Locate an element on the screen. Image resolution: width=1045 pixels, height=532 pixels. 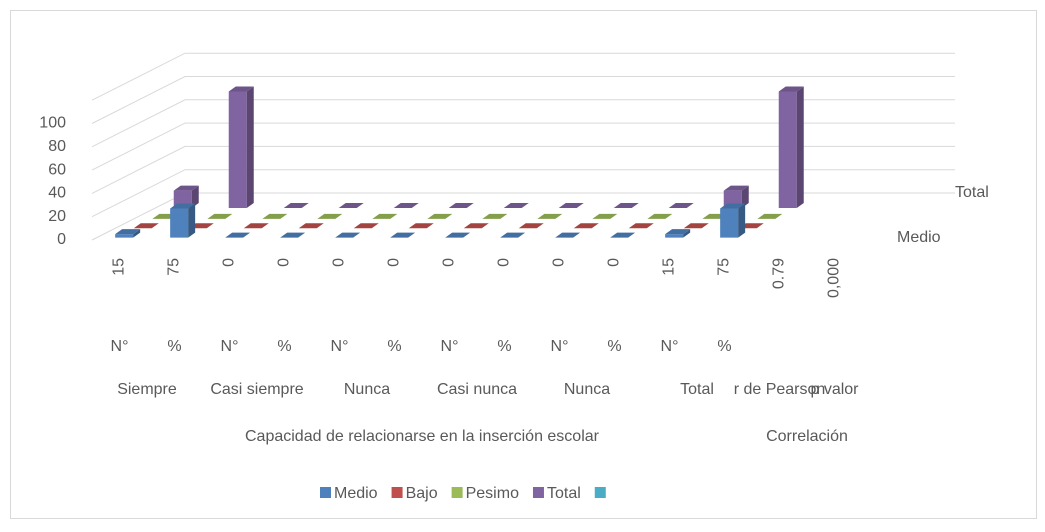
y-tick-label: 0 is located at coordinates (61, 239).